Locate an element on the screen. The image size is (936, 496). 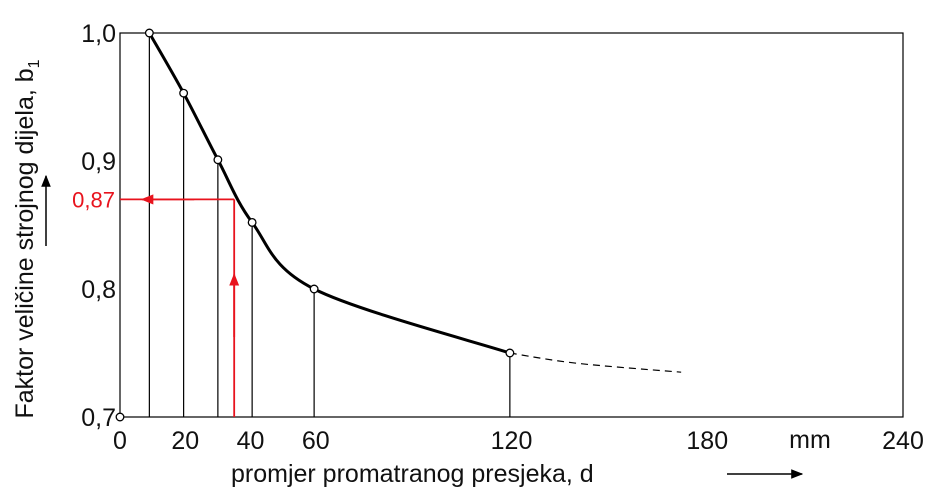
x-unit-label: mm is located at coordinates (810, 440).